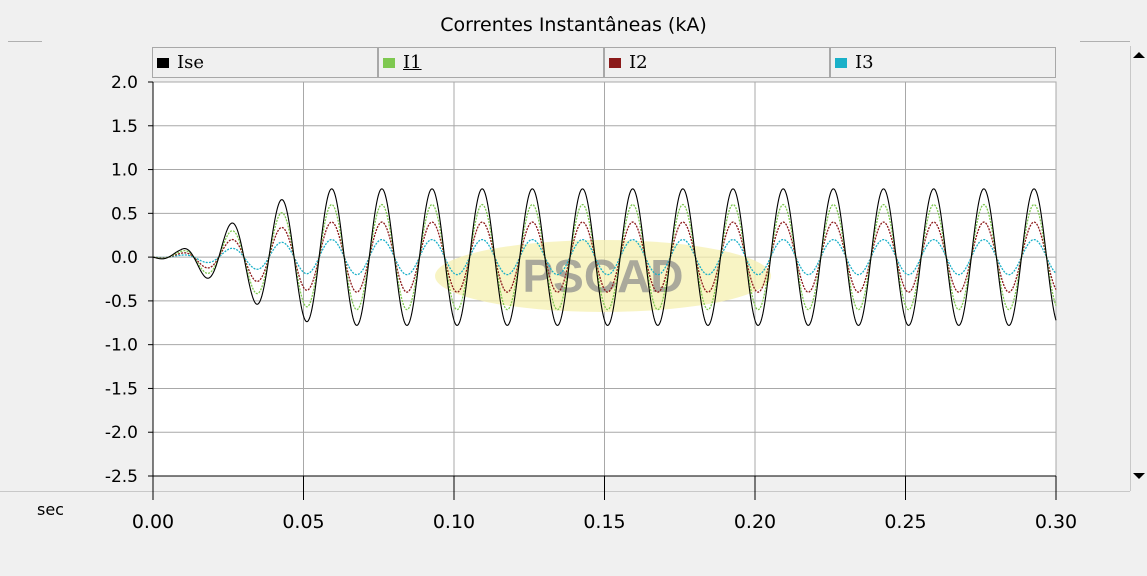 This screenshot has height=576, width=1147. I want to click on y-tick-label: -2.5, so click(121, 477).